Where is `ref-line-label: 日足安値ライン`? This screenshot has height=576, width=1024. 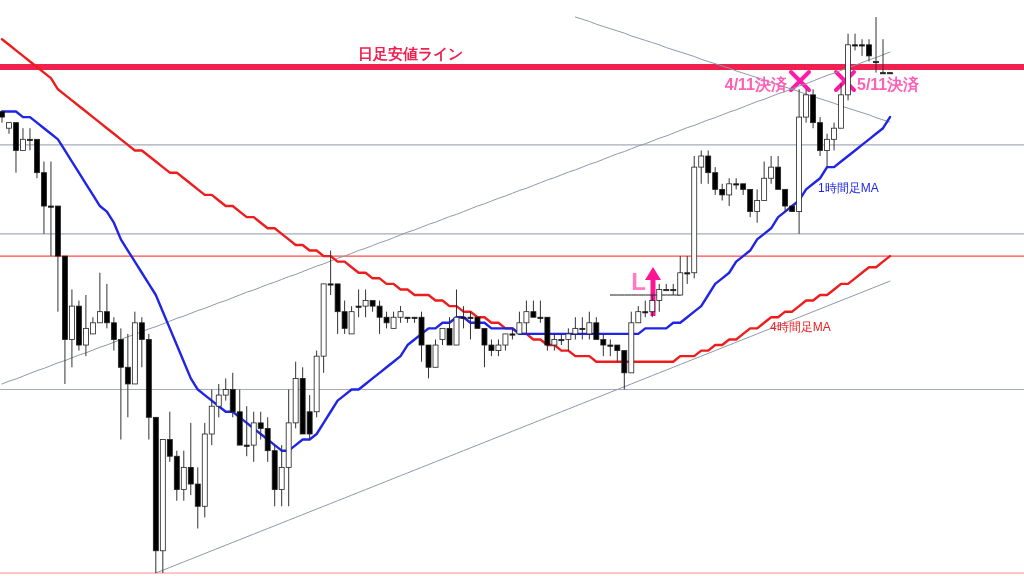
ref-line-label: 日足安値ライン is located at coordinates (410, 54).